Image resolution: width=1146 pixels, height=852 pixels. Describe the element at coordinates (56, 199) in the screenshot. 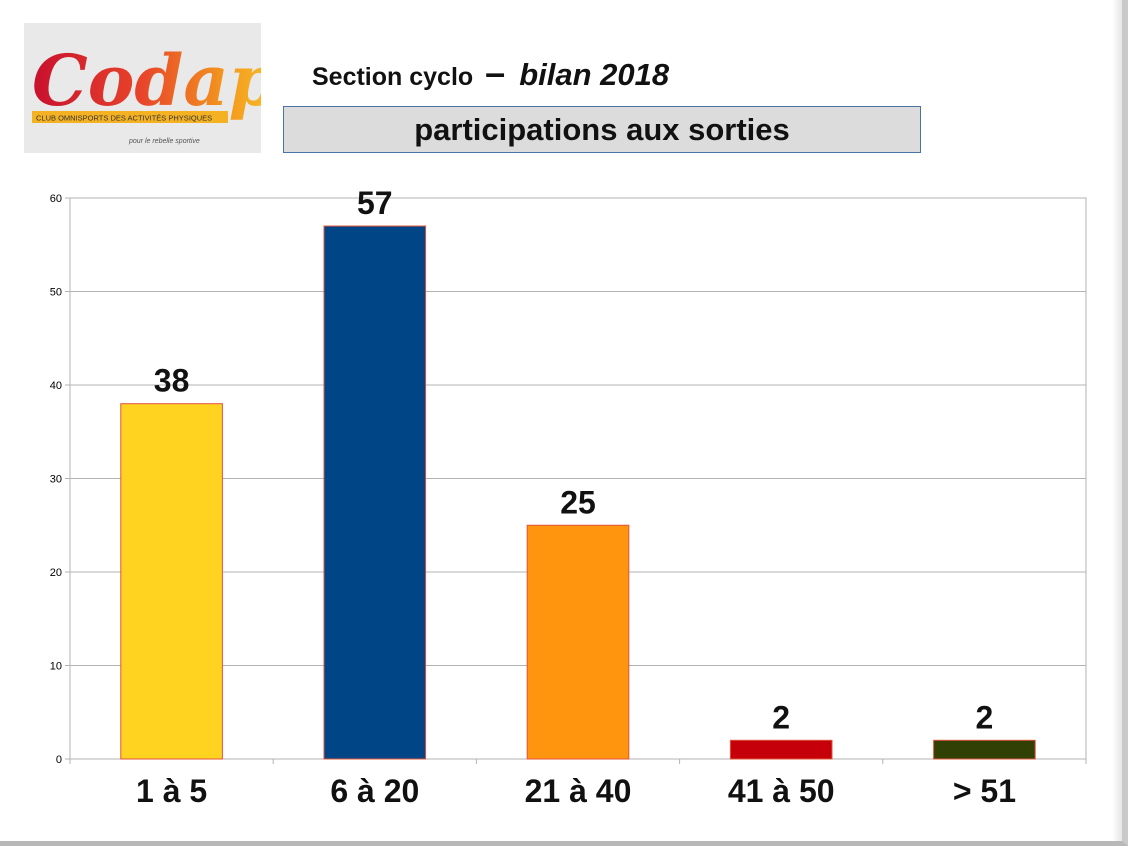

I see `y-tick-label: 60` at that location.